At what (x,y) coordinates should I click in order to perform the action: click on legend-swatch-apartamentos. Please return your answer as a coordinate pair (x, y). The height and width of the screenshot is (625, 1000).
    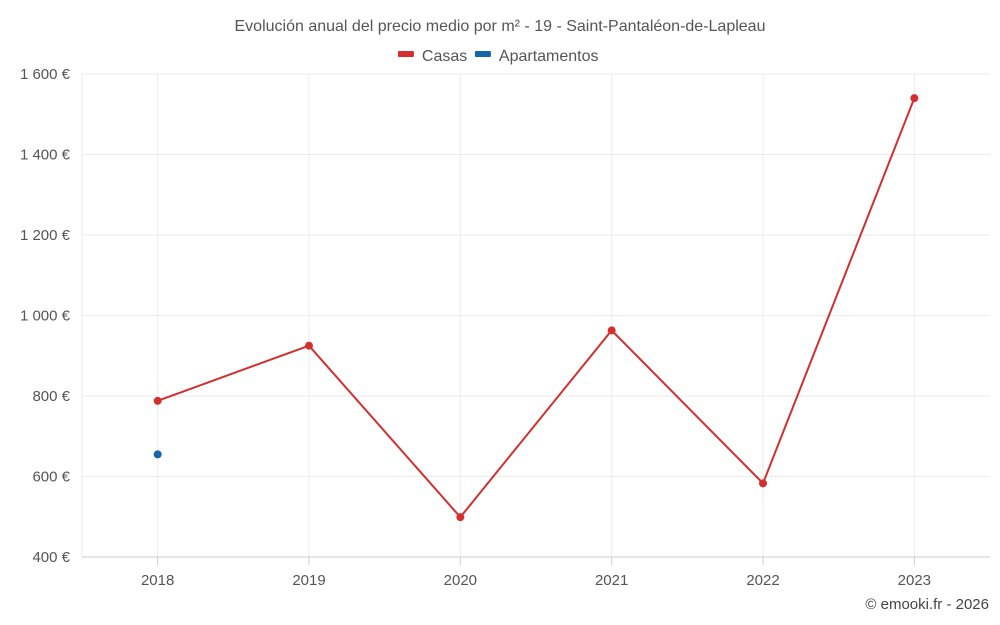
    Looking at the image, I should click on (482, 54).